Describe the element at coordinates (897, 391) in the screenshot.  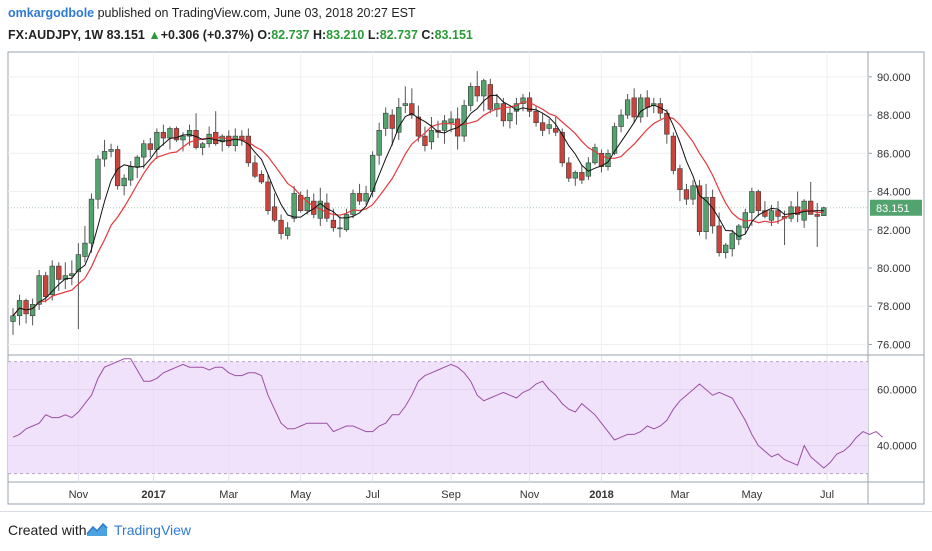
I see `rsi-tick-label: 60.0000` at that location.